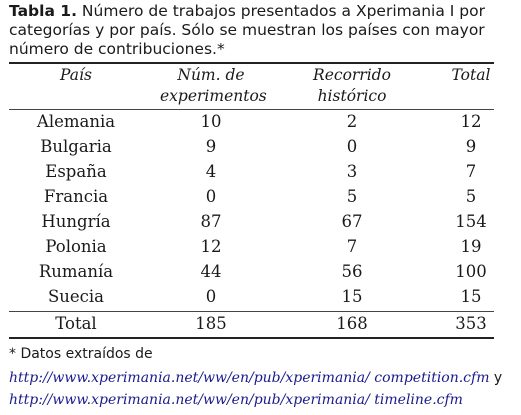  I want to click on total-experimentos: 185, so click(211, 323).